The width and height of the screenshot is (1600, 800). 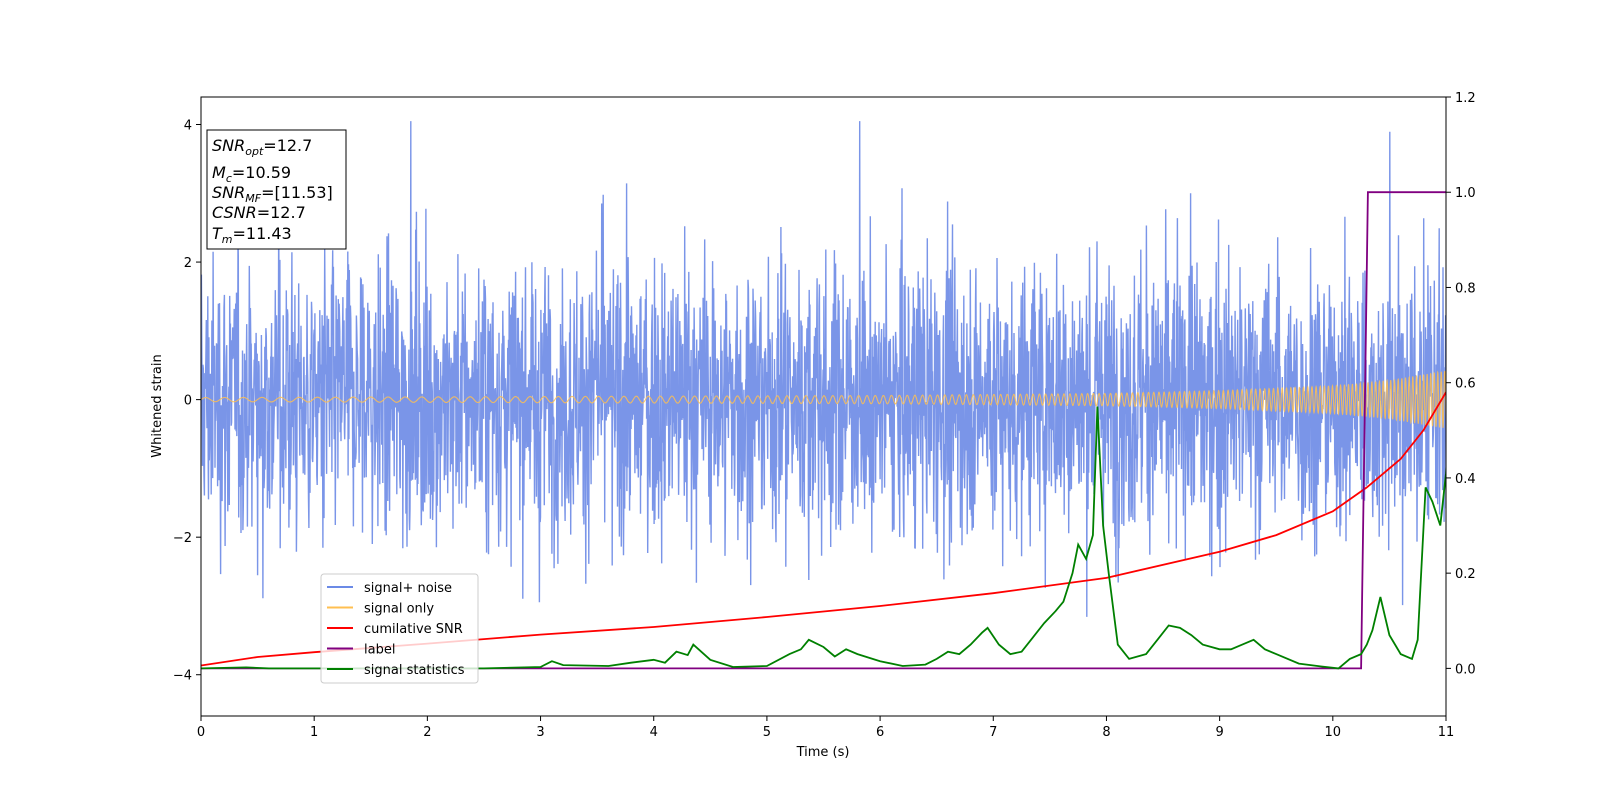 I want to click on y-tick-label: 0, so click(x=188, y=401).